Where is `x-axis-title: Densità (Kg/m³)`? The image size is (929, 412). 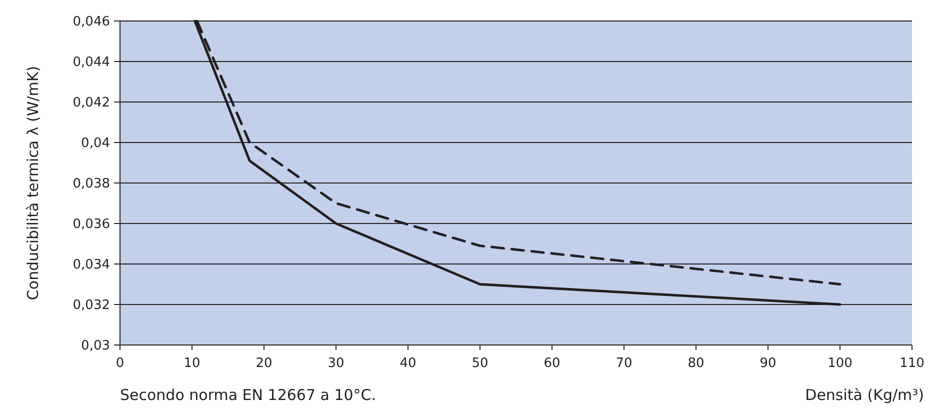 x-axis-title: Densità (Kg/m³) is located at coordinates (864, 395).